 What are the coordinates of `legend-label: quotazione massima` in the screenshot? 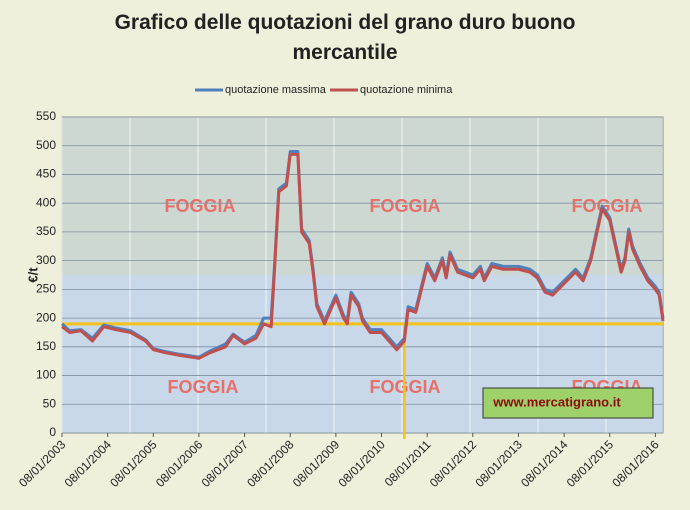 It's located at (276, 90).